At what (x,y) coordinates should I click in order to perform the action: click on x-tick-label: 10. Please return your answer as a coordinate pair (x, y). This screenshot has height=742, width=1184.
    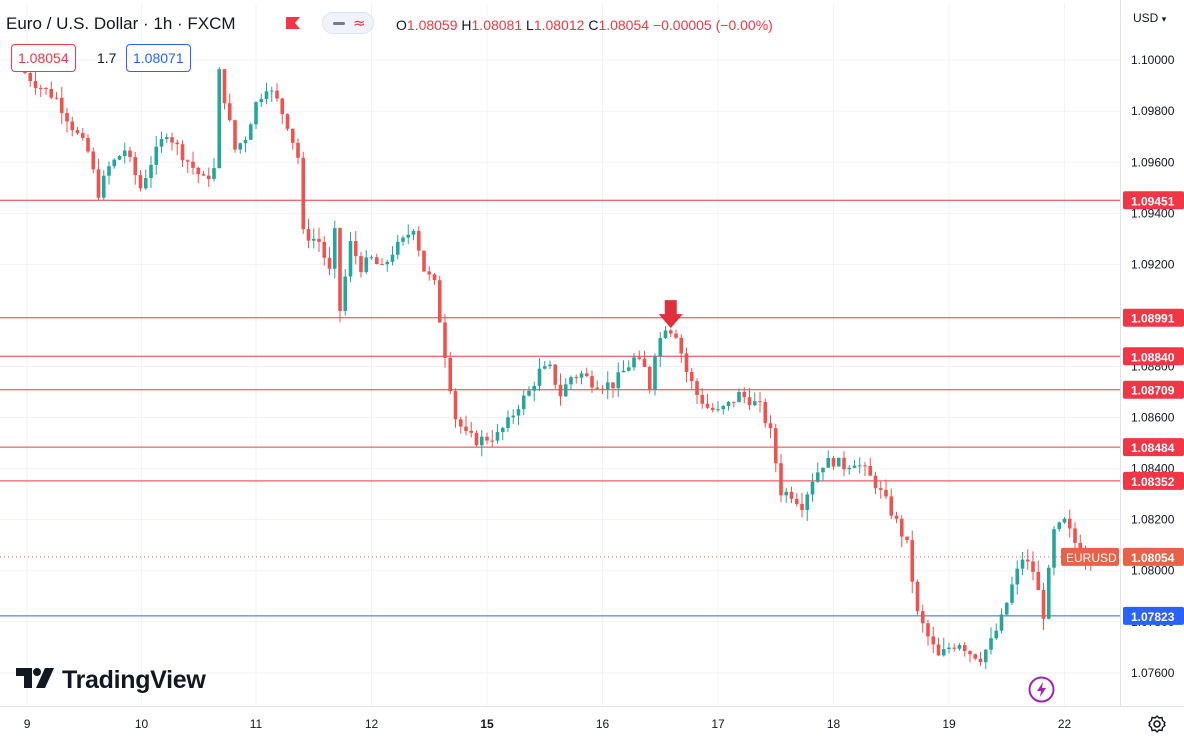
    Looking at the image, I should click on (142, 724).